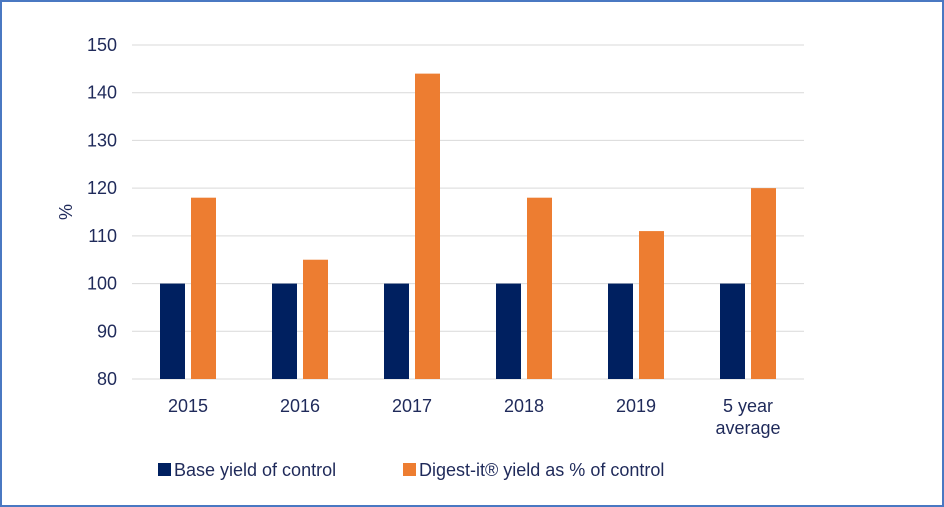 This screenshot has width=944, height=507. What do you see at coordinates (66, 212) in the screenshot?
I see `y-axis-title: %` at bounding box center [66, 212].